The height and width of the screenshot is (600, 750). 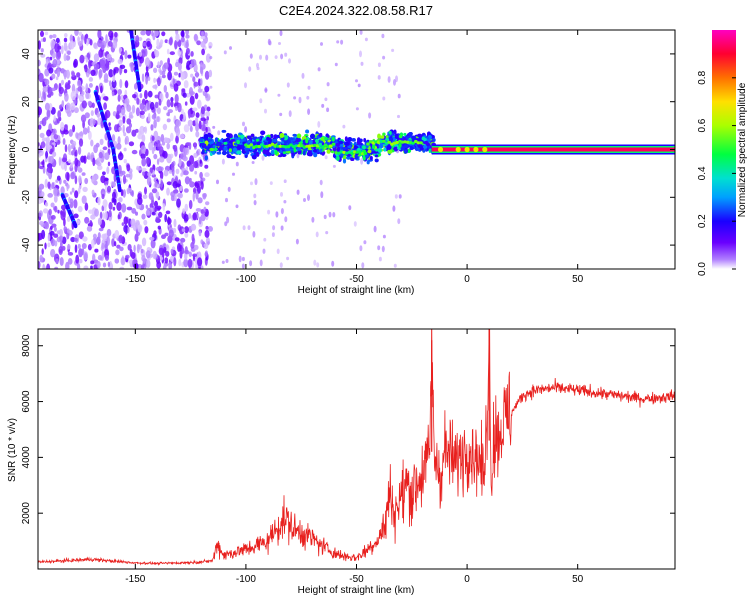 I want to click on heatmap-ylabel: Frequency (Hz), so click(x=12, y=150).